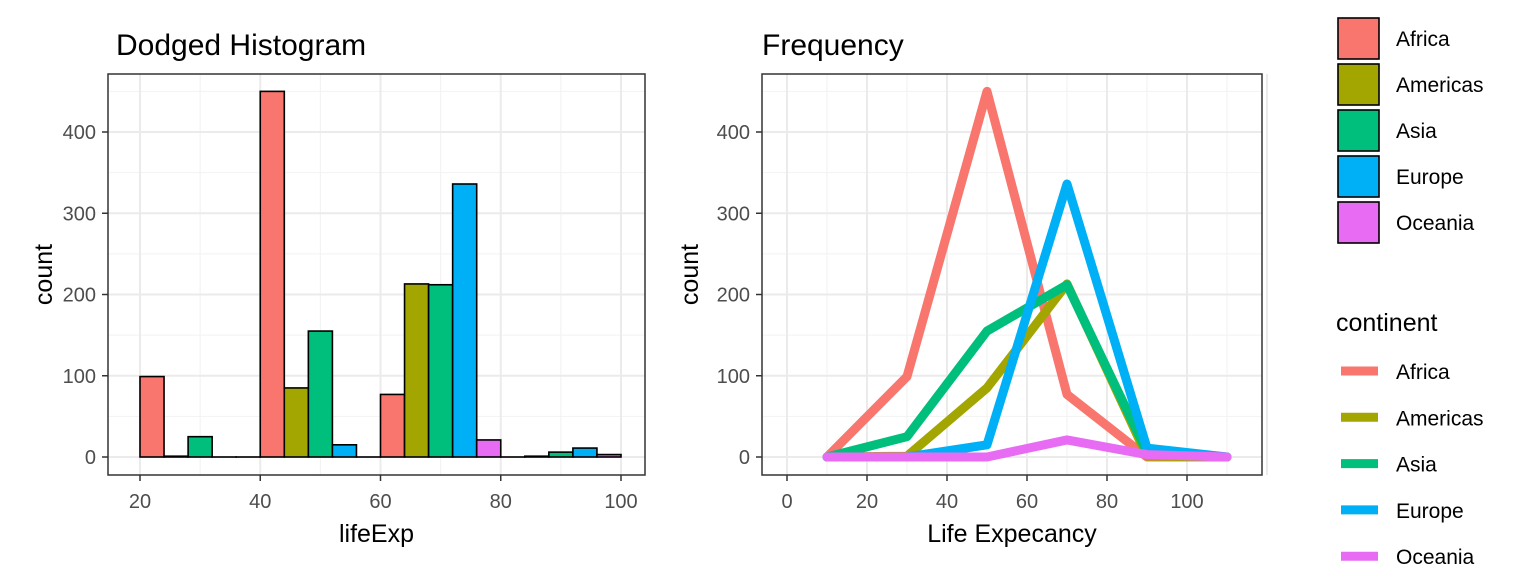 Image resolution: width=1536 pixels, height=581 pixels. Describe the element at coordinates (1410, 439) in the screenshot. I see `color-legend: continent Africa Americas Asia Europe Oceania` at that location.